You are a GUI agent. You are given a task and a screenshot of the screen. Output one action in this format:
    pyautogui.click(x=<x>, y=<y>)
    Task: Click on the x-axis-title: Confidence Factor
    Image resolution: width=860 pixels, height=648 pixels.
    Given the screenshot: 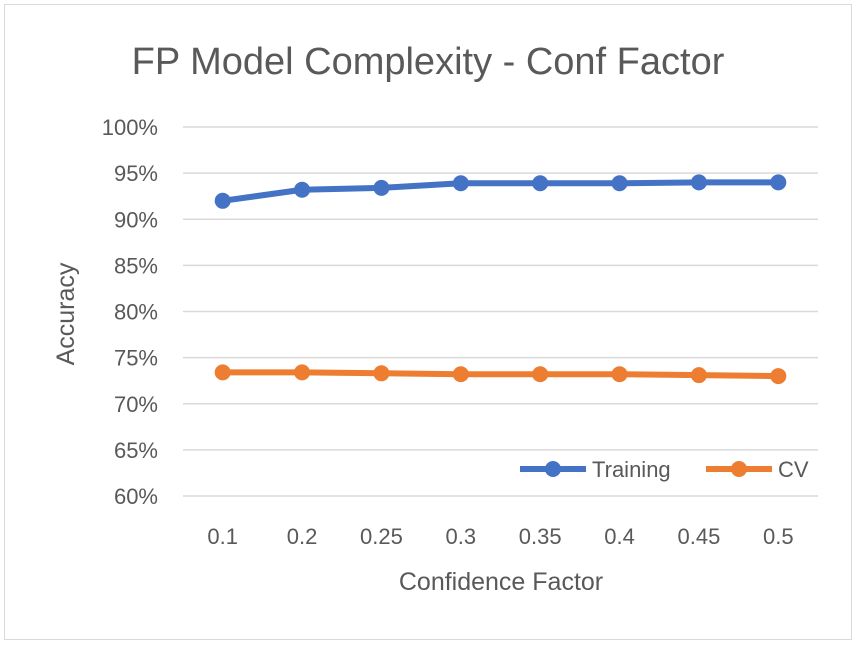 What is the action you would take?
    pyautogui.click(x=501, y=582)
    